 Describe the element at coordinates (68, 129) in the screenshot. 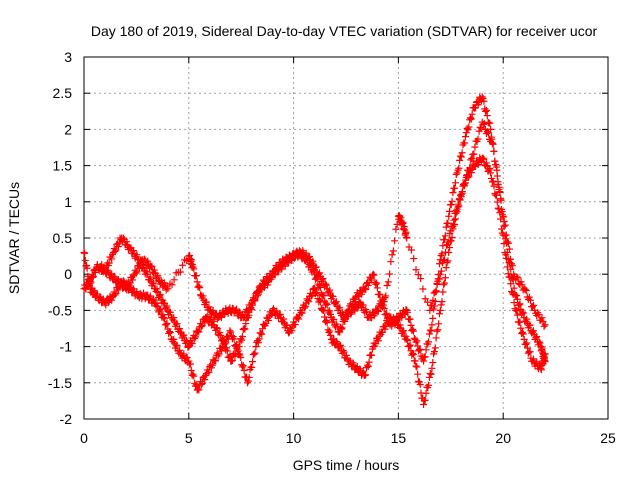

I see `y-tick-label: 2` at that location.